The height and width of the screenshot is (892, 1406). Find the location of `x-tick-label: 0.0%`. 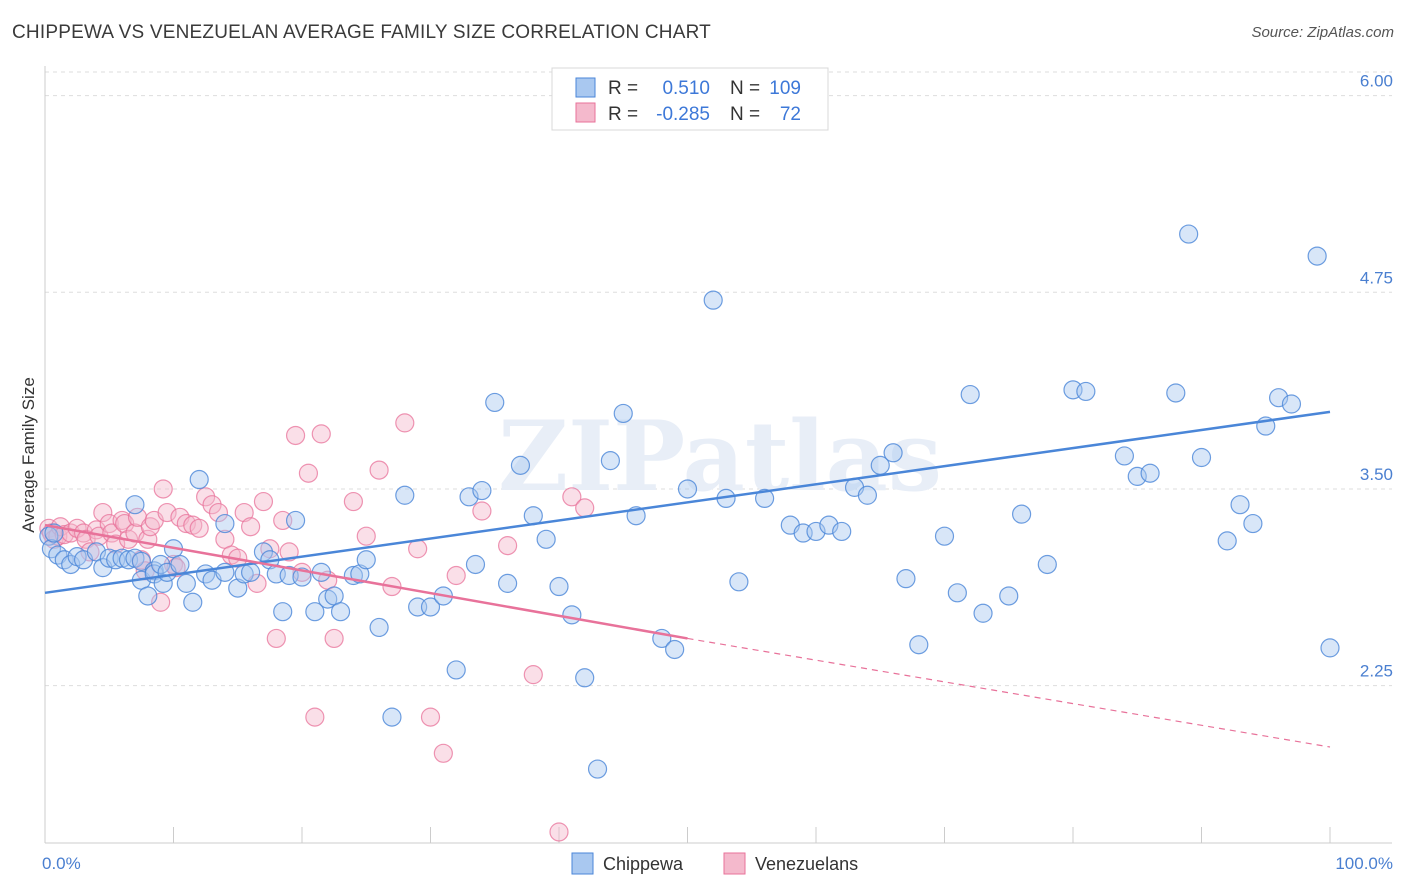

x-tick-label: 0.0% is located at coordinates (61, 863).